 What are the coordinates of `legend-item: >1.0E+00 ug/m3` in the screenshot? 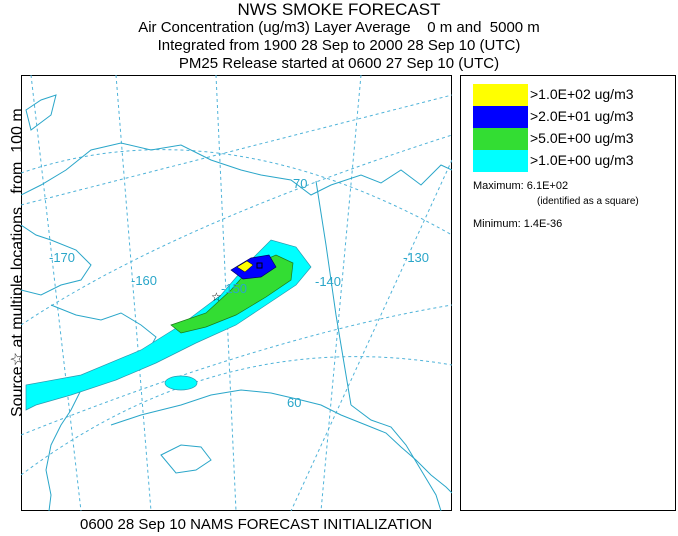 It's located at (573, 161).